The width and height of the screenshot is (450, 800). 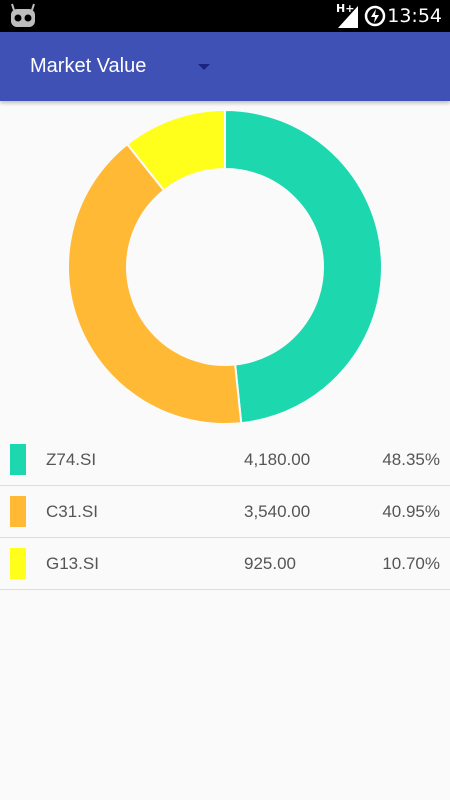 I want to click on view-selector-dropdown: Market Value, so click(x=121, y=66).